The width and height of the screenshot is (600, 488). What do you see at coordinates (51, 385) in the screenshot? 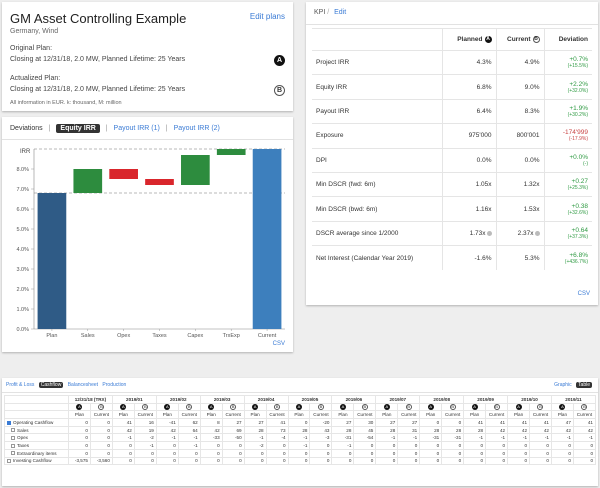
I see `tab-cashflow: Cashflow` at bounding box center [51, 385].